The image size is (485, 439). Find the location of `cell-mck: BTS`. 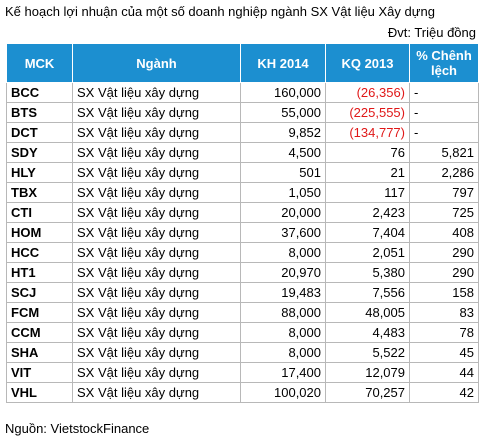

cell-mck: BTS is located at coordinates (39, 112).